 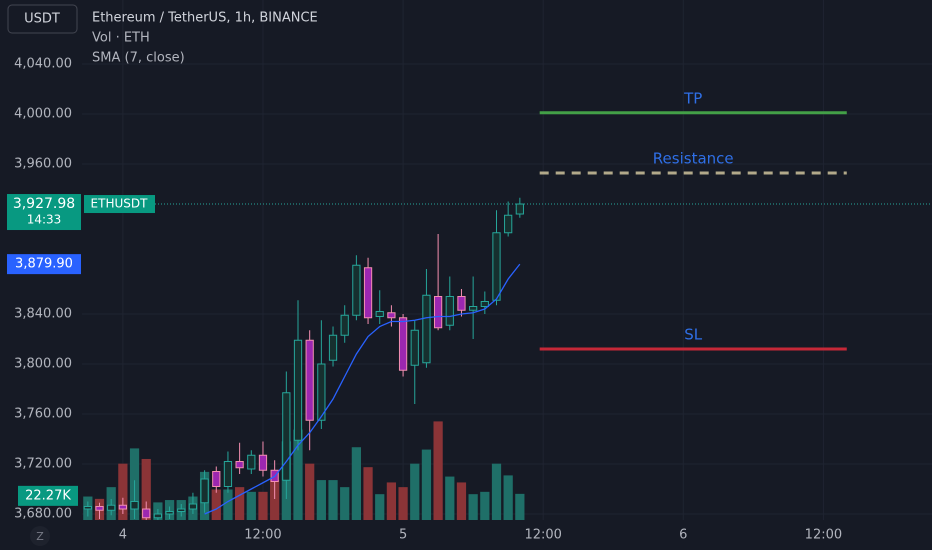 What do you see at coordinates (43, 164) in the screenshot?
I see `y-tick-label: 3,960.00` at bounding box center [43, 164].